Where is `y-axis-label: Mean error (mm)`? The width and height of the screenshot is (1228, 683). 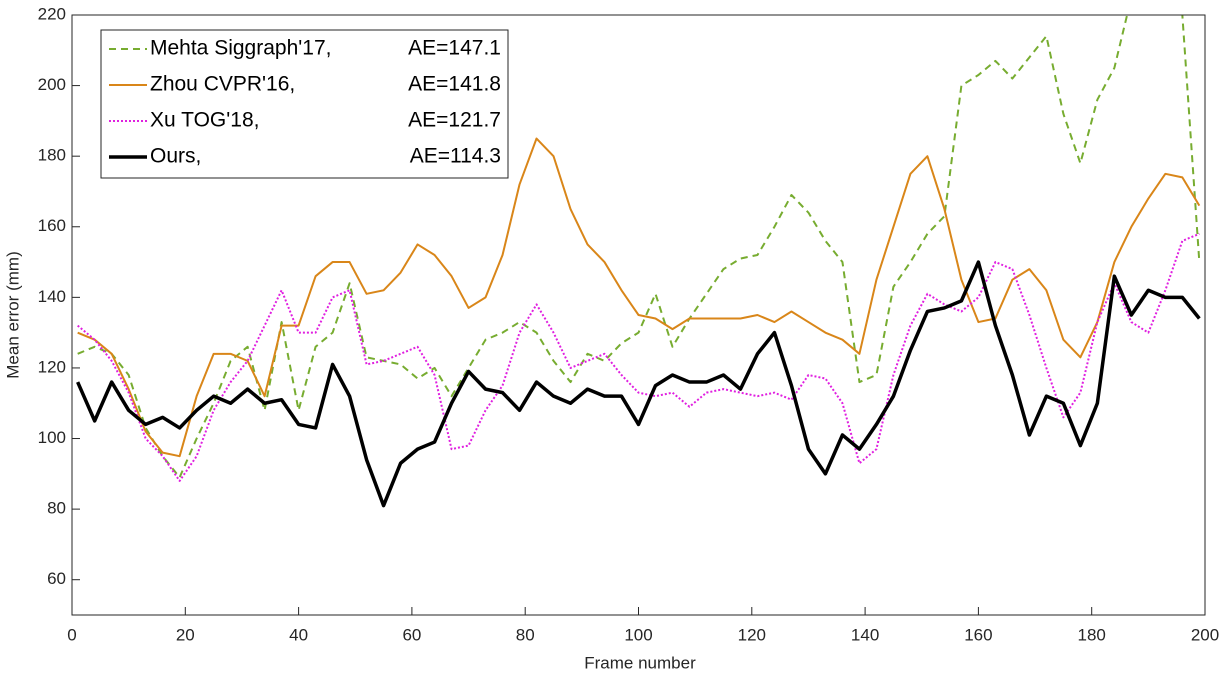 y-axis-label: Mean error (mm) is located at coordinates (12, 315).